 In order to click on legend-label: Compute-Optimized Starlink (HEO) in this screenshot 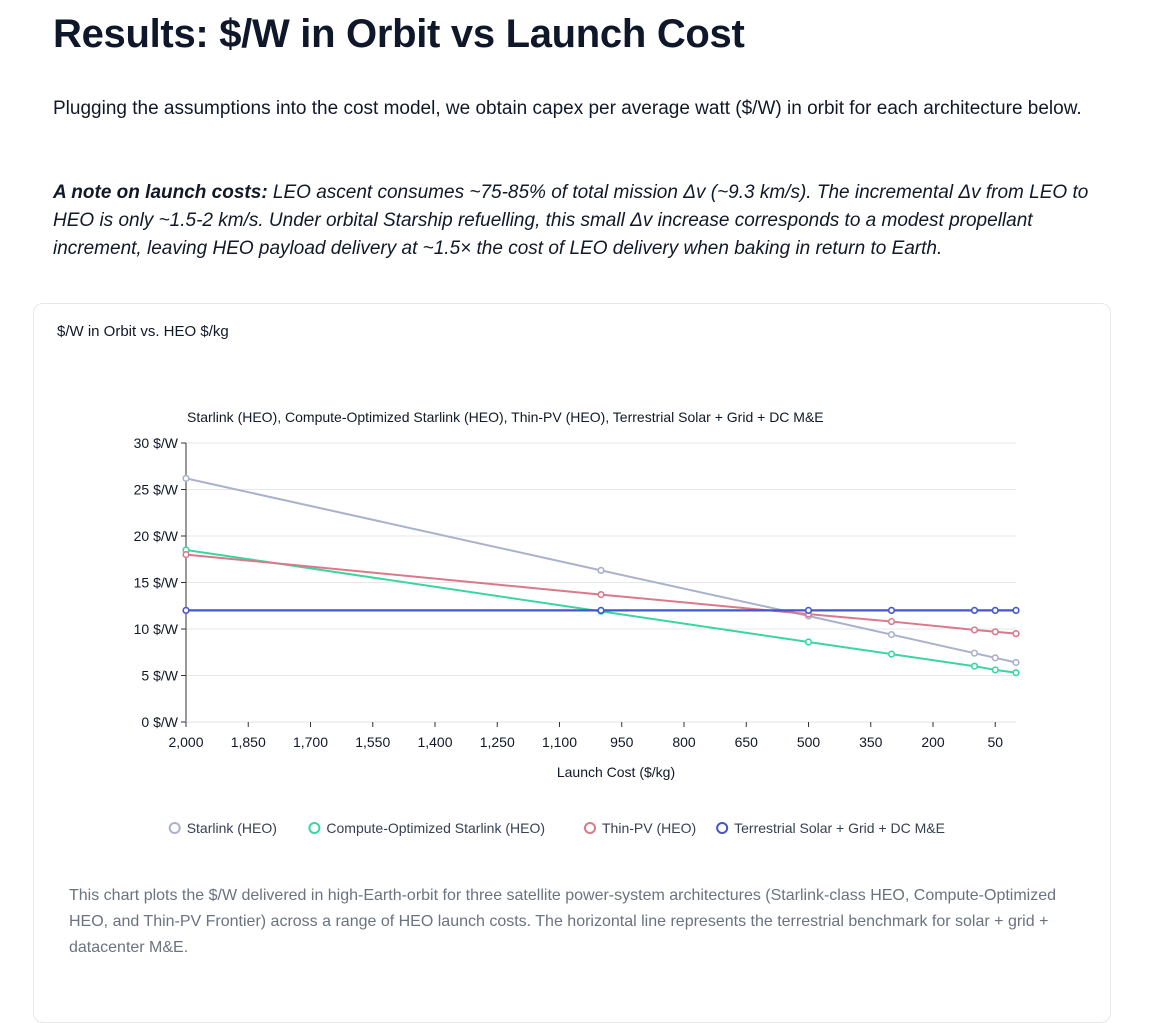, I will do `click(435, 828)`.